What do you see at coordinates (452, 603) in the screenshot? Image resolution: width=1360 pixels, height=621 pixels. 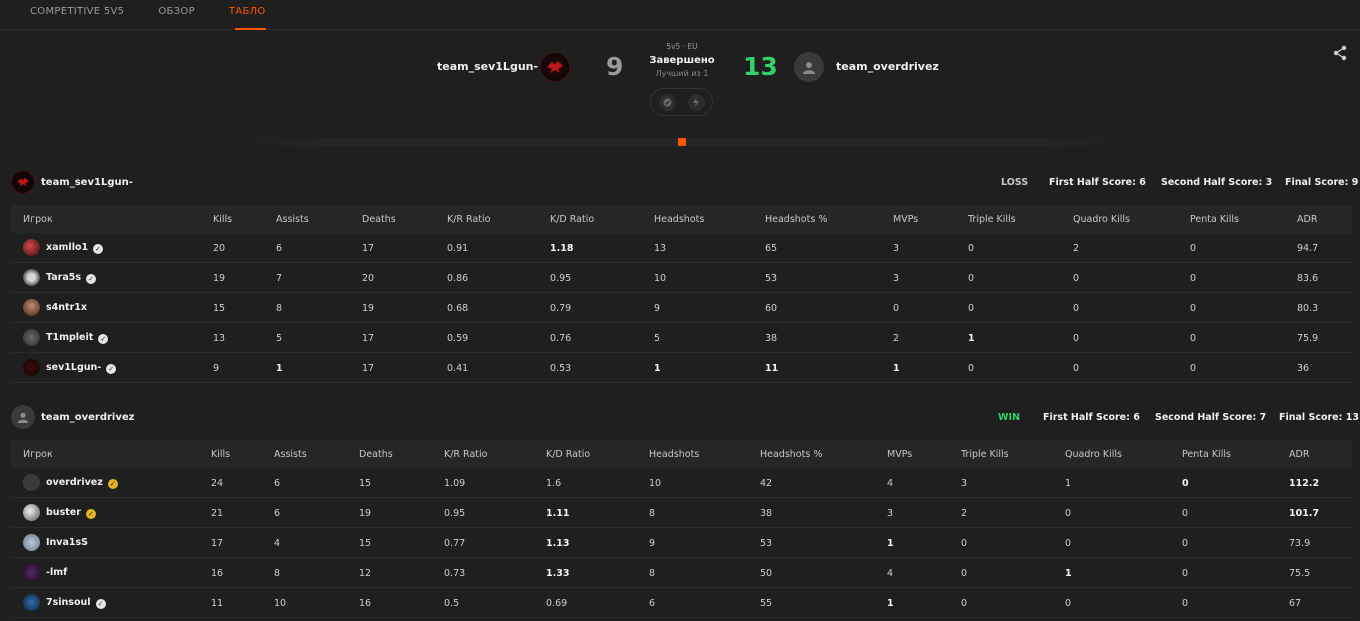 I see `stat-cell: 0.5` at bounding box center [452, 603].